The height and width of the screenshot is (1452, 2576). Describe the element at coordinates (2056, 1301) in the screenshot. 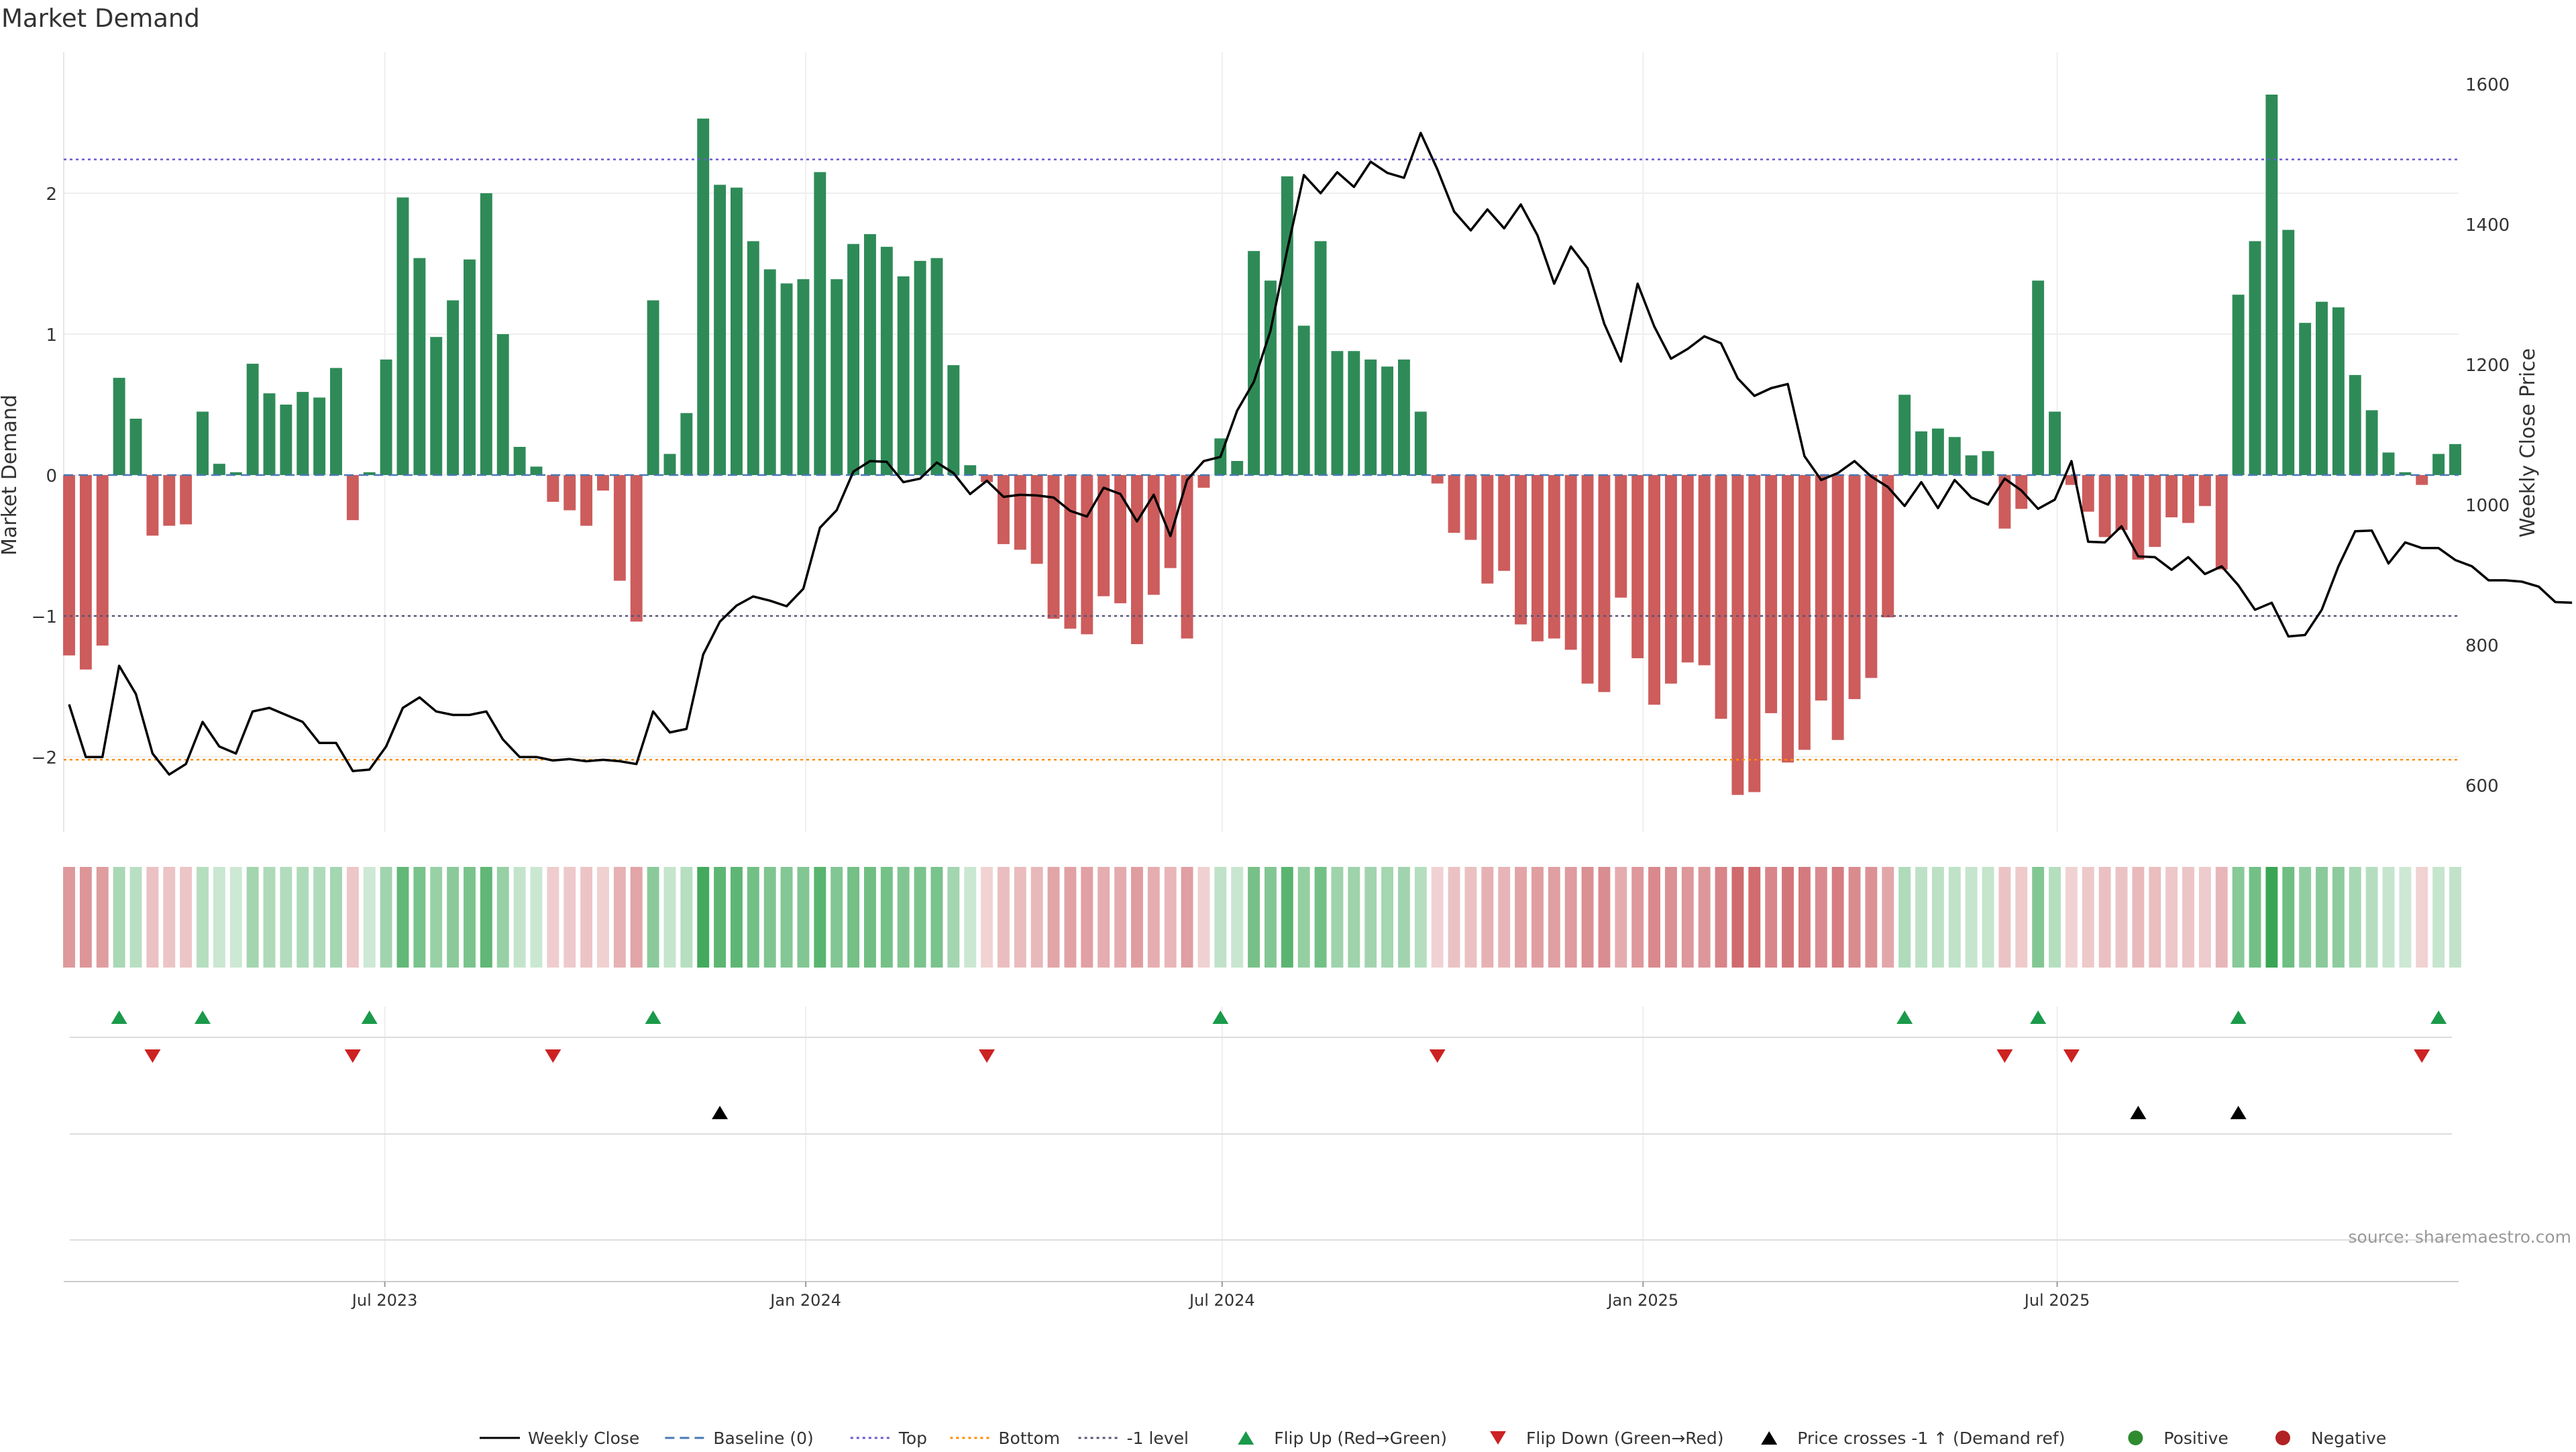

I see `x-tick-label: Jul 2025` at that location.